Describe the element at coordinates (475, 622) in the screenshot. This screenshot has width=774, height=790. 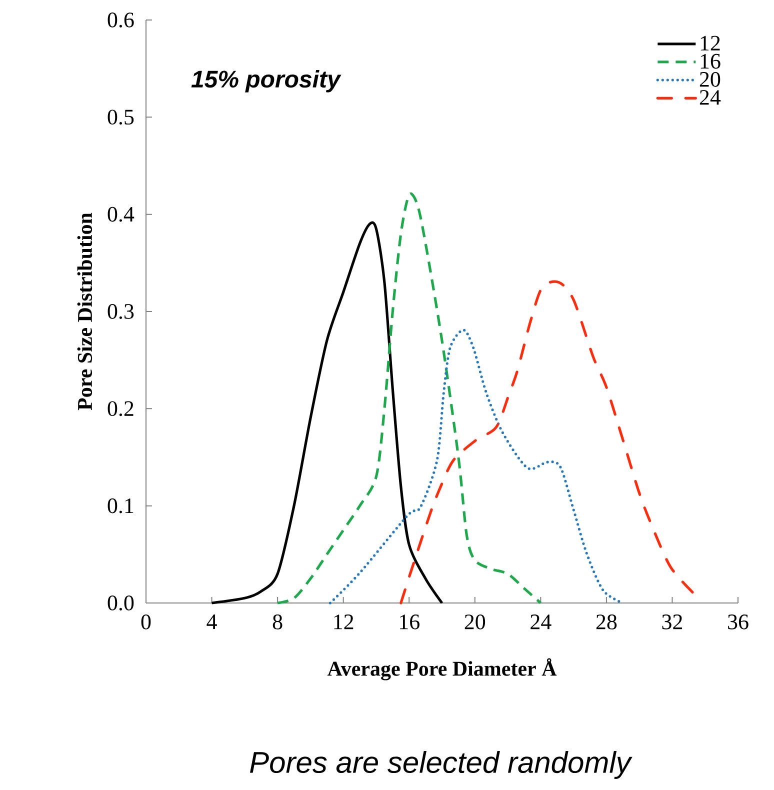
I see `x-tick-label: 20` at that location.